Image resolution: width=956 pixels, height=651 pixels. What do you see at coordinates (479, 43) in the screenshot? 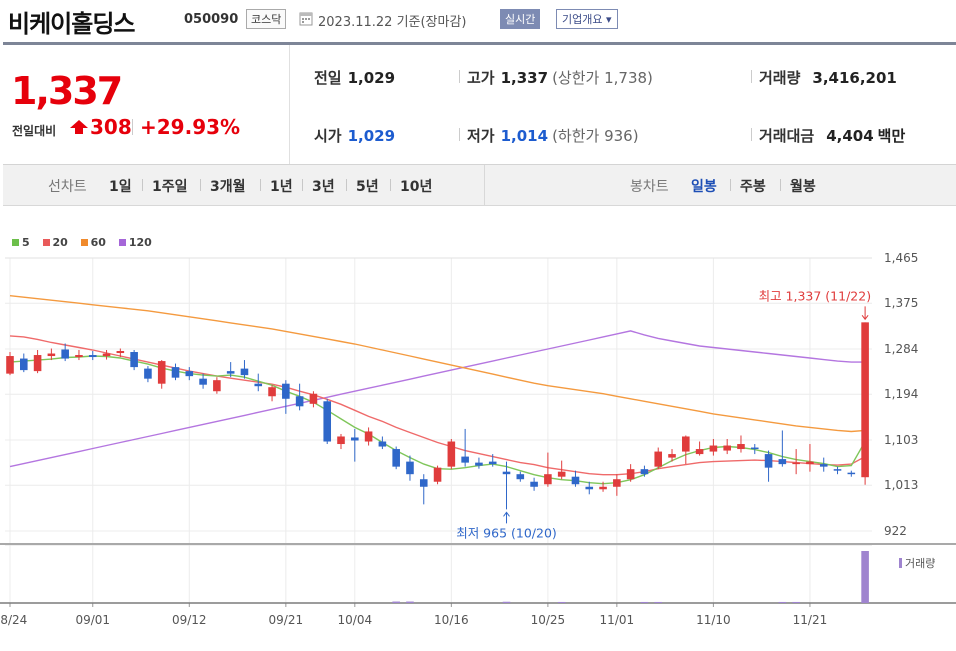
I see `header-divider` at bounding box center [479, 43].